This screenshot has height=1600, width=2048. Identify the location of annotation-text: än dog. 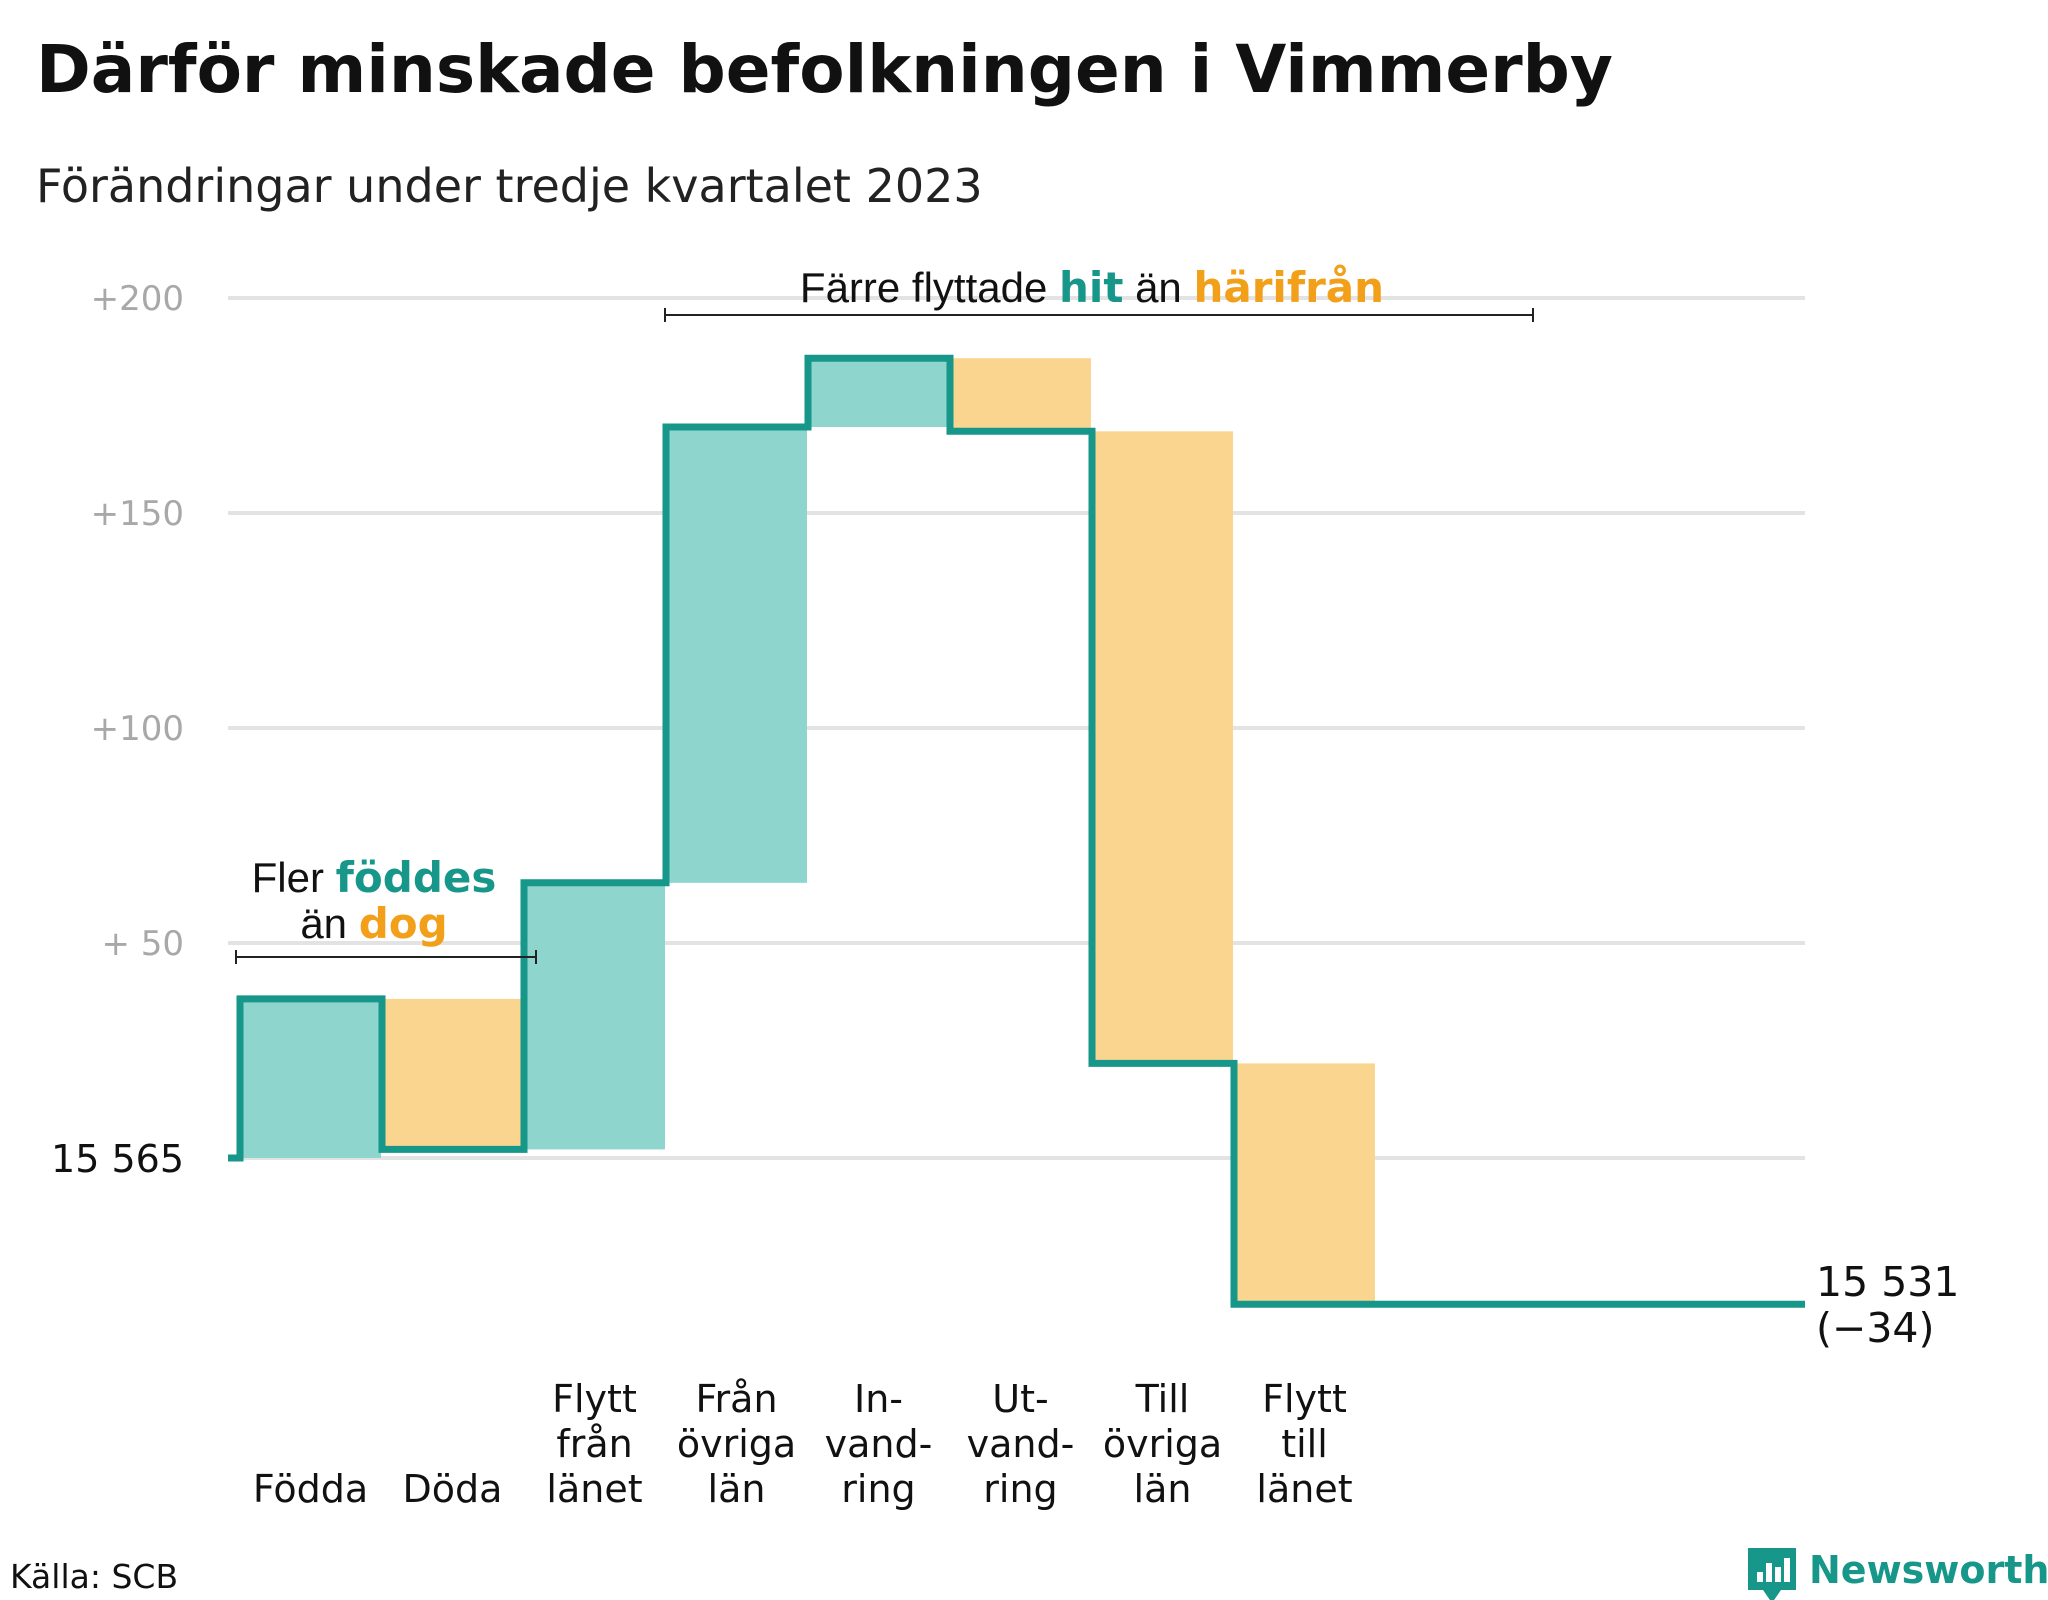
(373, 923).